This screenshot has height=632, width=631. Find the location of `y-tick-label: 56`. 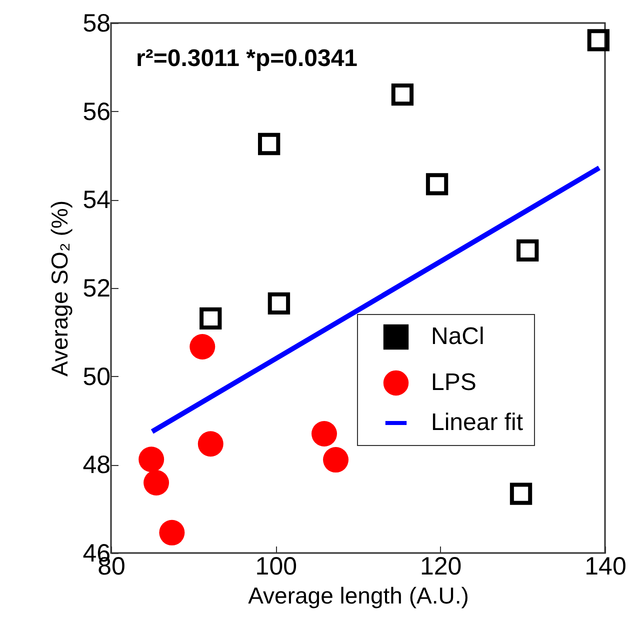

y-tick-label: 56 is located at coordinates (96, 112).